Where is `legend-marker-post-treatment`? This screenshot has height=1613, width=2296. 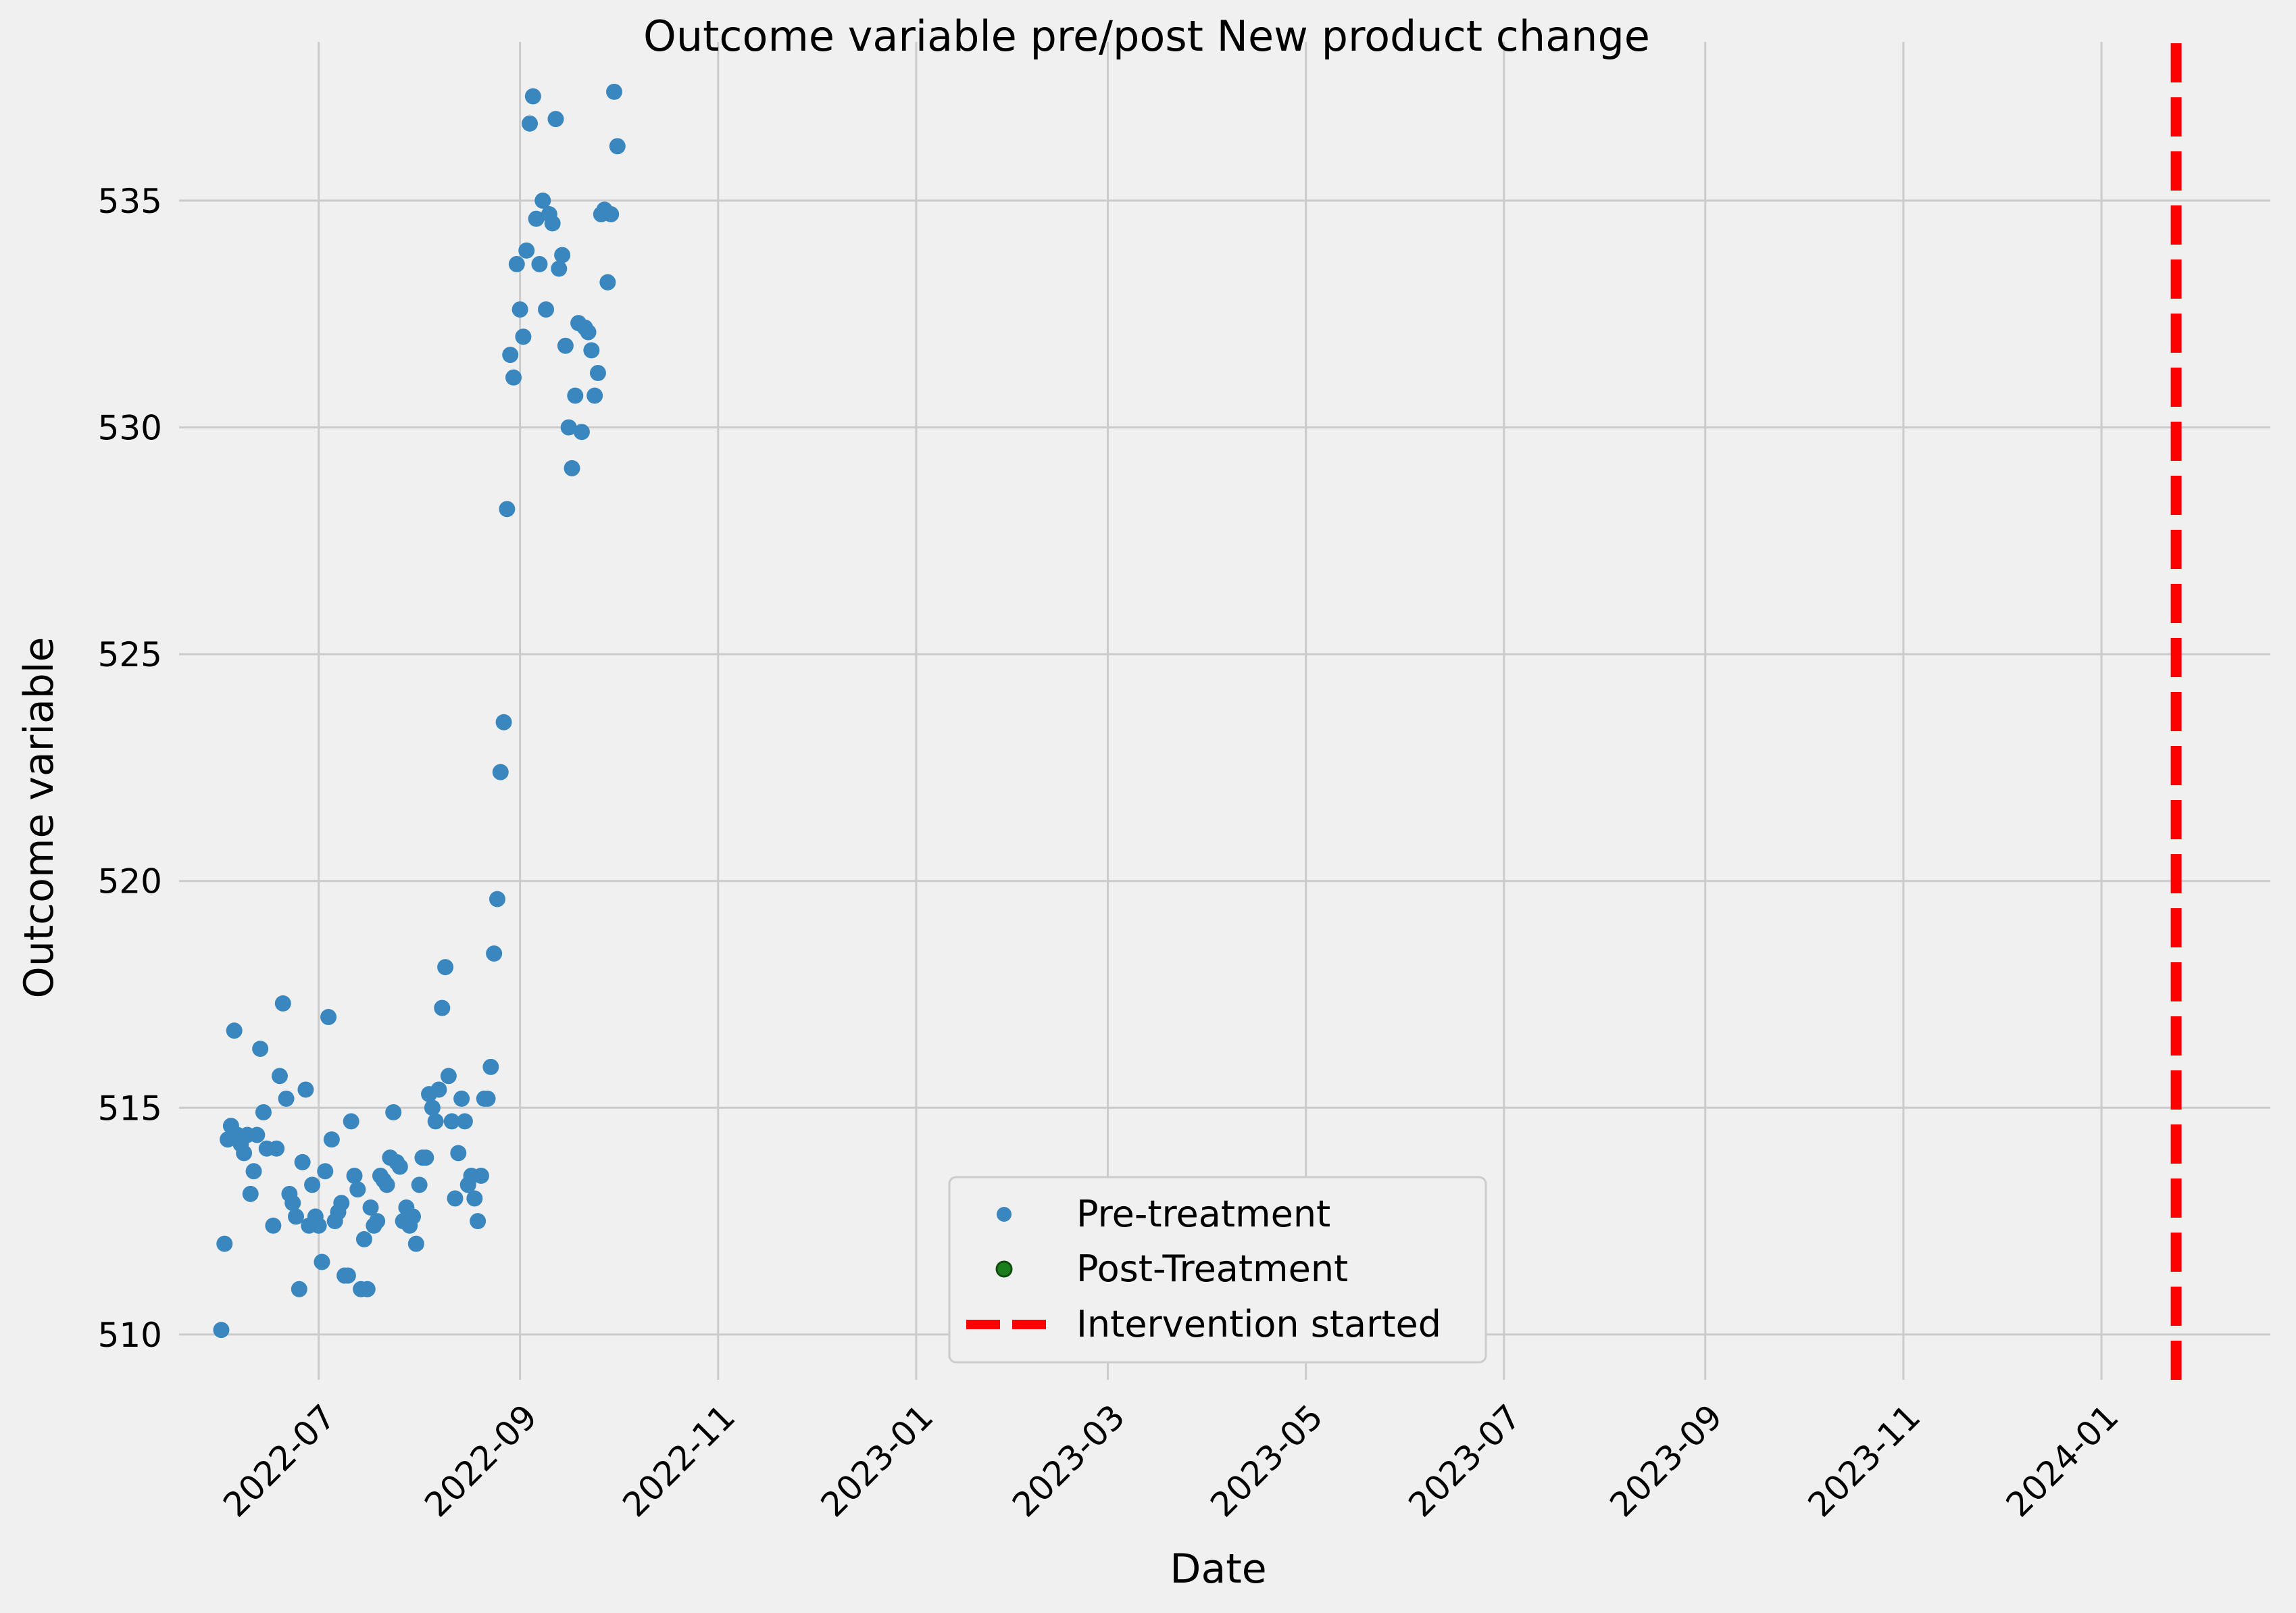 legend-marker-post-treatment is located at coordinates (1004, 1269).